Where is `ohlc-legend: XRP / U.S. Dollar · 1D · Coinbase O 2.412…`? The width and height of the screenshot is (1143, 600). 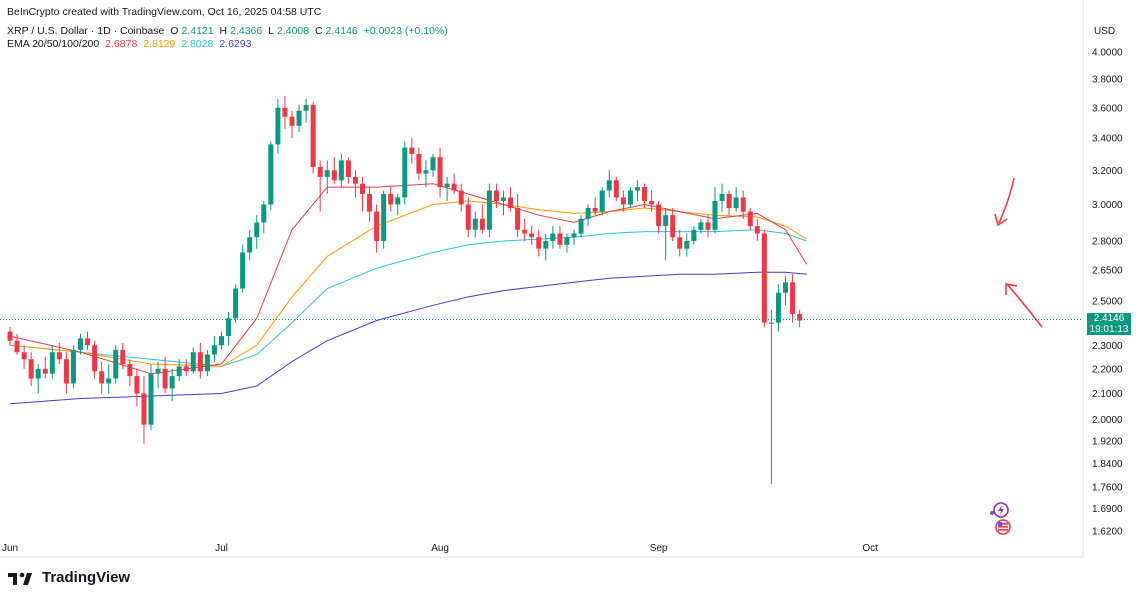 ohlc-legend: XRP / U.S. Dollar · 1D · Coinbase O 2.412… is located at coordinates (229, 31).